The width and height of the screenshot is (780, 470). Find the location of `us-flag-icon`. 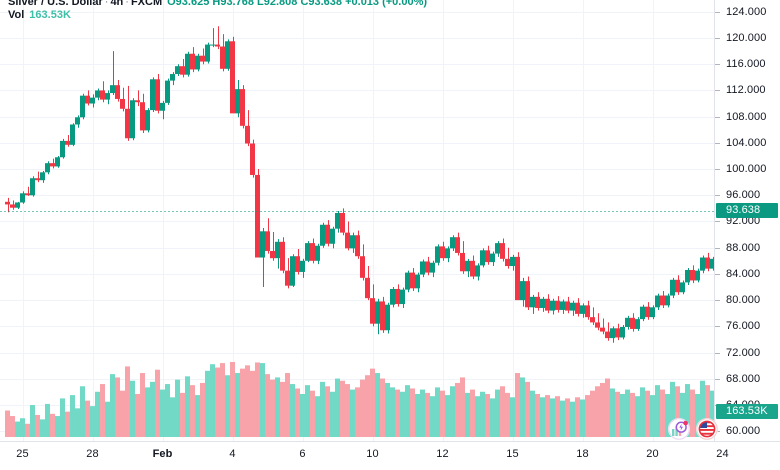

us-flag-icon is located at coordinates (707, 429).